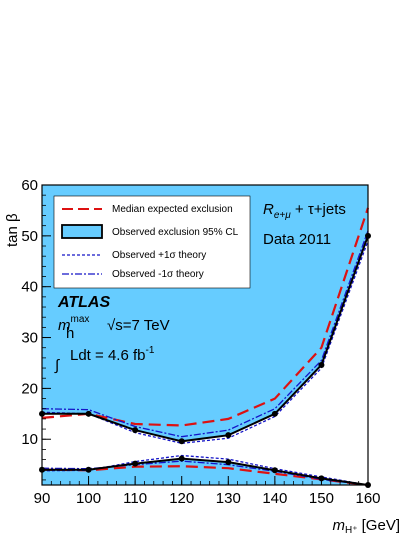 The height and width of the screenshot is (537, 415). I want to click on legend-swatch-observed, so click(82, 231).